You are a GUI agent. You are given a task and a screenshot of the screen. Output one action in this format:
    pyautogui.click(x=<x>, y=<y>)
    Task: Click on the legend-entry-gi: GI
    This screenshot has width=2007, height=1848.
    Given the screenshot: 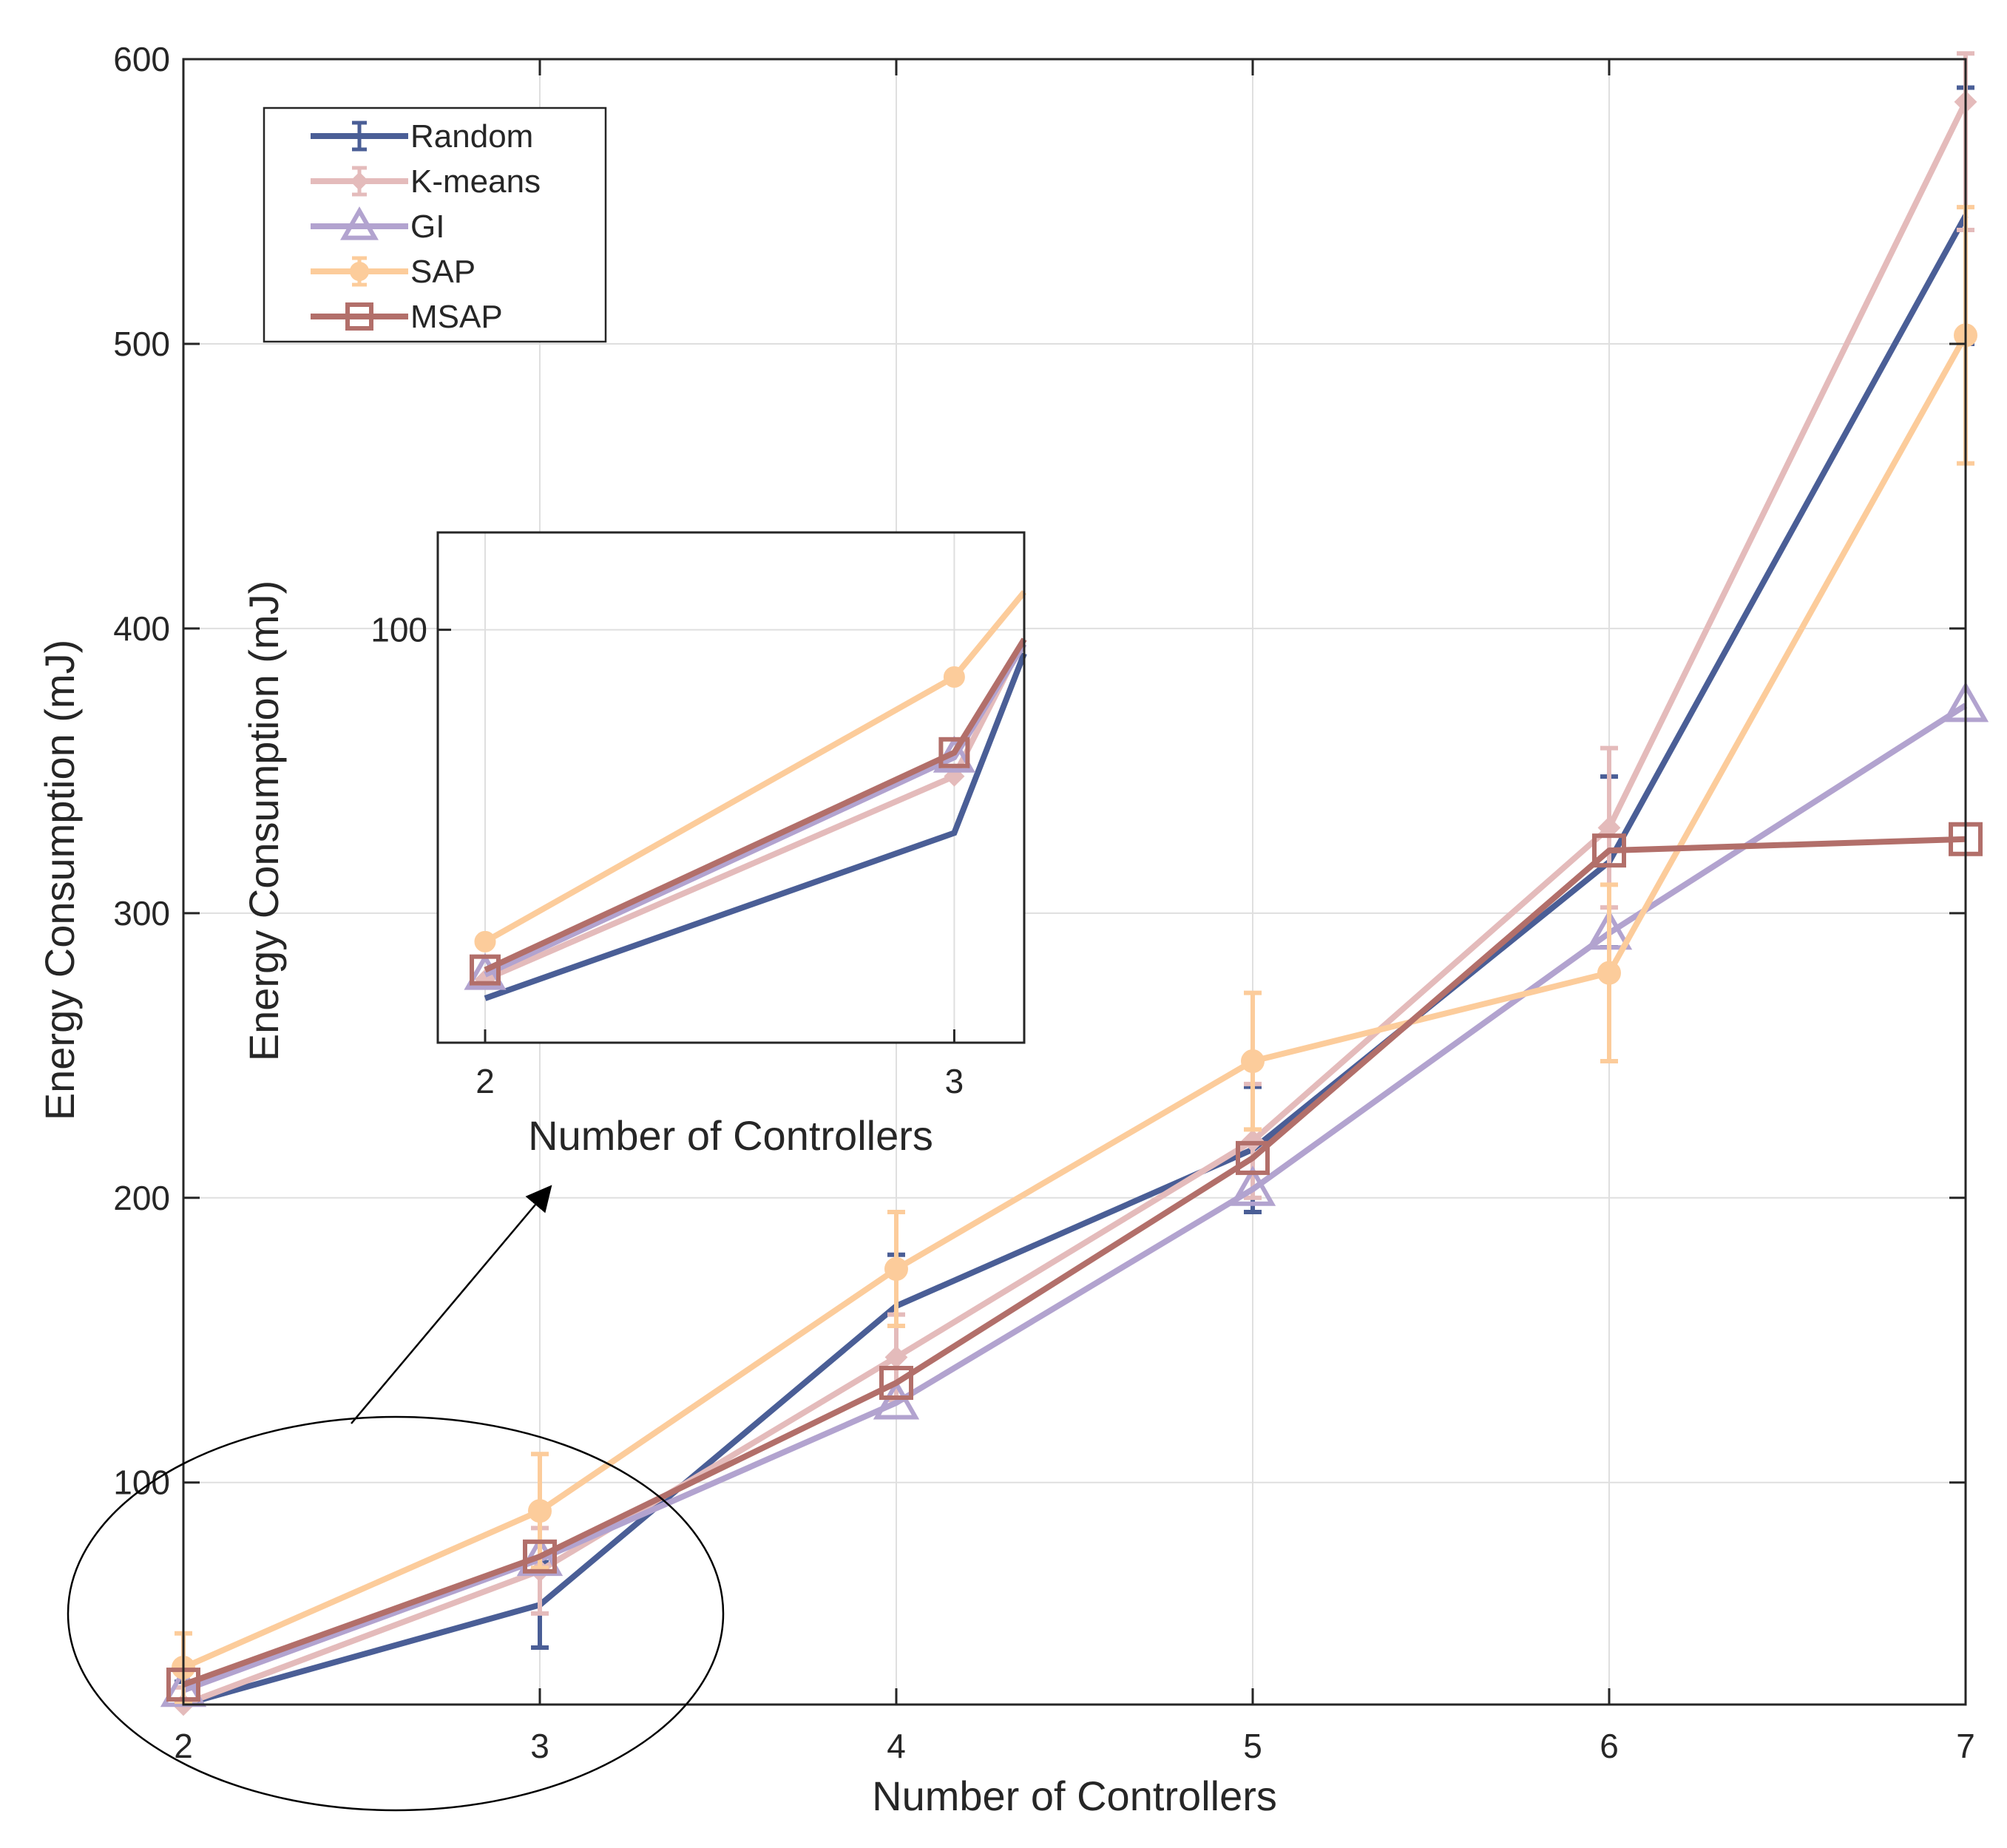 What is the action you would take?
    pyautogui.click(x=377, y=225)
    